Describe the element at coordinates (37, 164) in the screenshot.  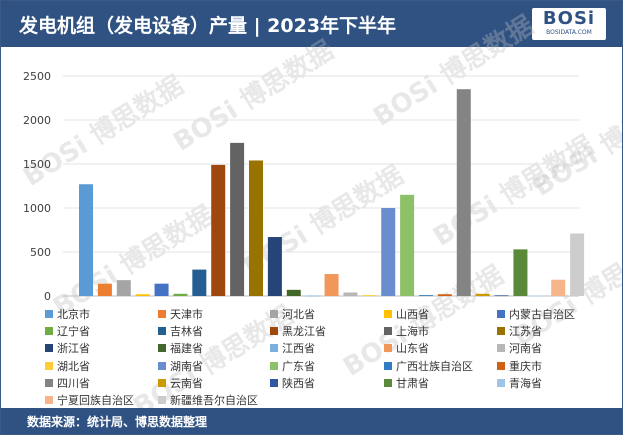
I see `y-tick-label: 1500` at that location.